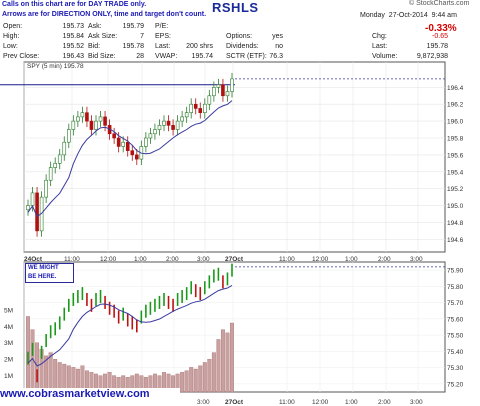  Describe the element at coordinates (455, 155) in the screenshot. I see `y-tick-label: 195.6` at that location.